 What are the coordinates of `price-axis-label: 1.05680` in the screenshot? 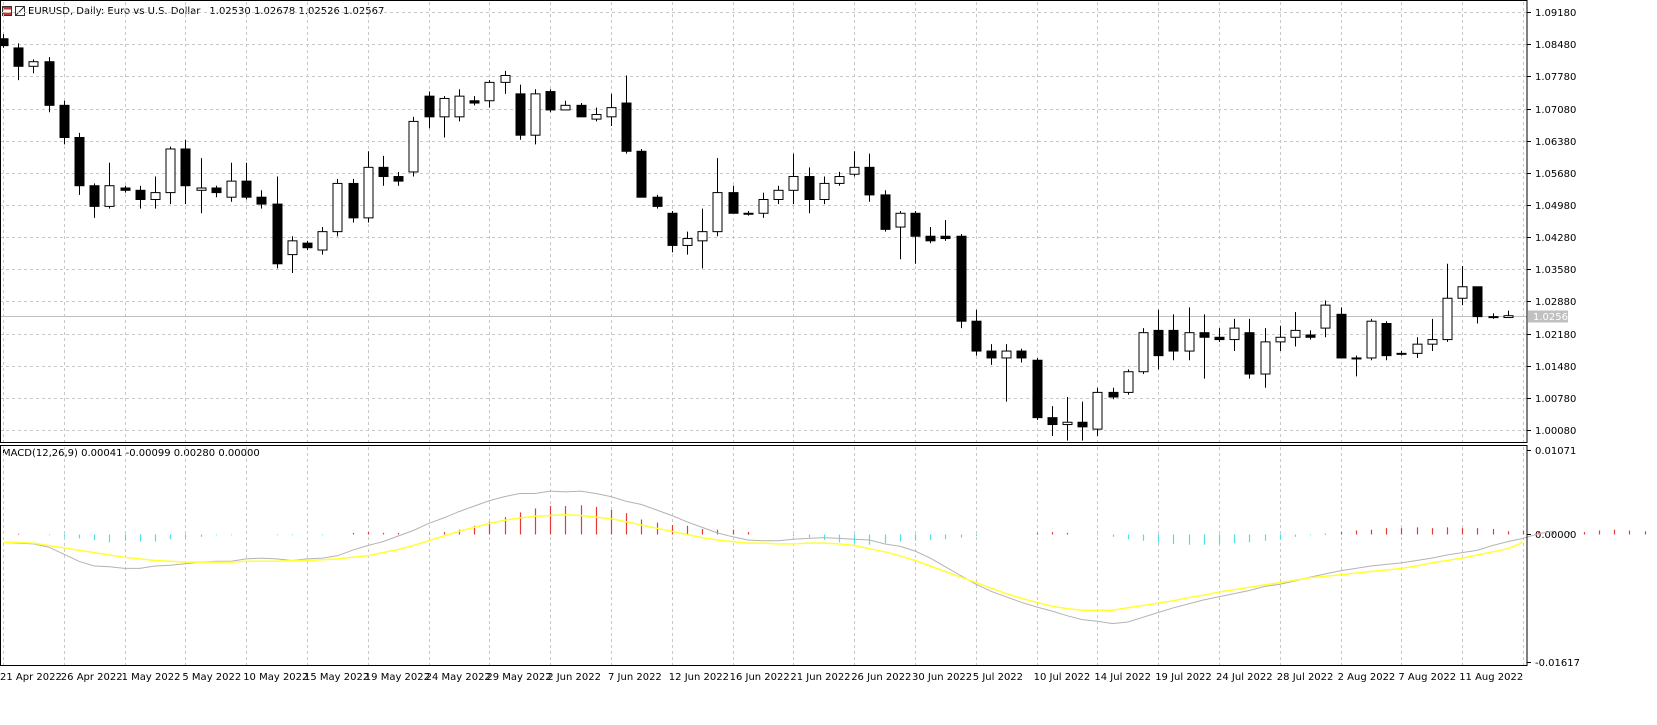 It's located at (1555, 174).